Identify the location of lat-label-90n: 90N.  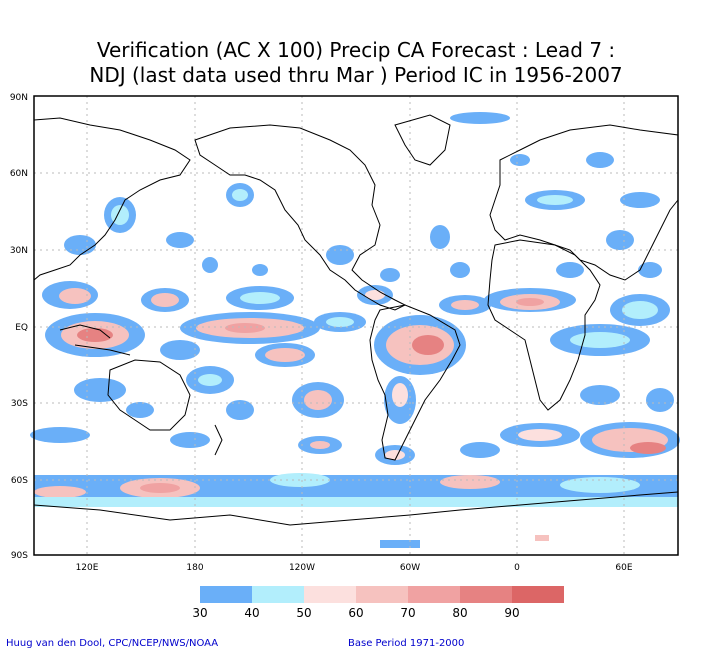
(19, 98).